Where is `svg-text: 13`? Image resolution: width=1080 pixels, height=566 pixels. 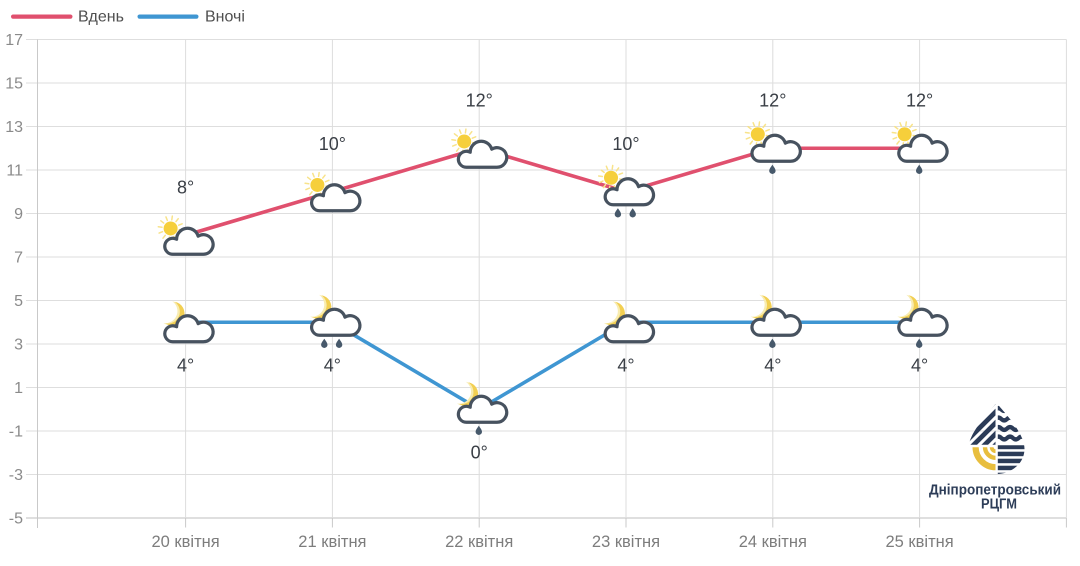
svg-text: 13 is located at coordinates (14, 127).